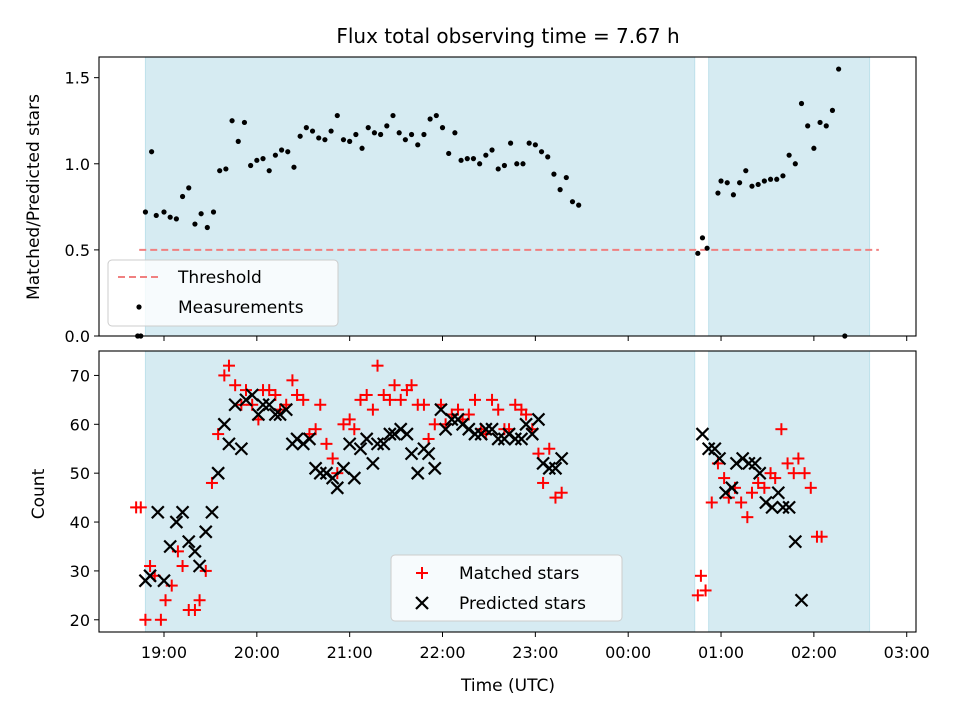 The height and width of the screenshot is (720, 960). I want to click on bottom-point-x-60-b, so click(492, 429).